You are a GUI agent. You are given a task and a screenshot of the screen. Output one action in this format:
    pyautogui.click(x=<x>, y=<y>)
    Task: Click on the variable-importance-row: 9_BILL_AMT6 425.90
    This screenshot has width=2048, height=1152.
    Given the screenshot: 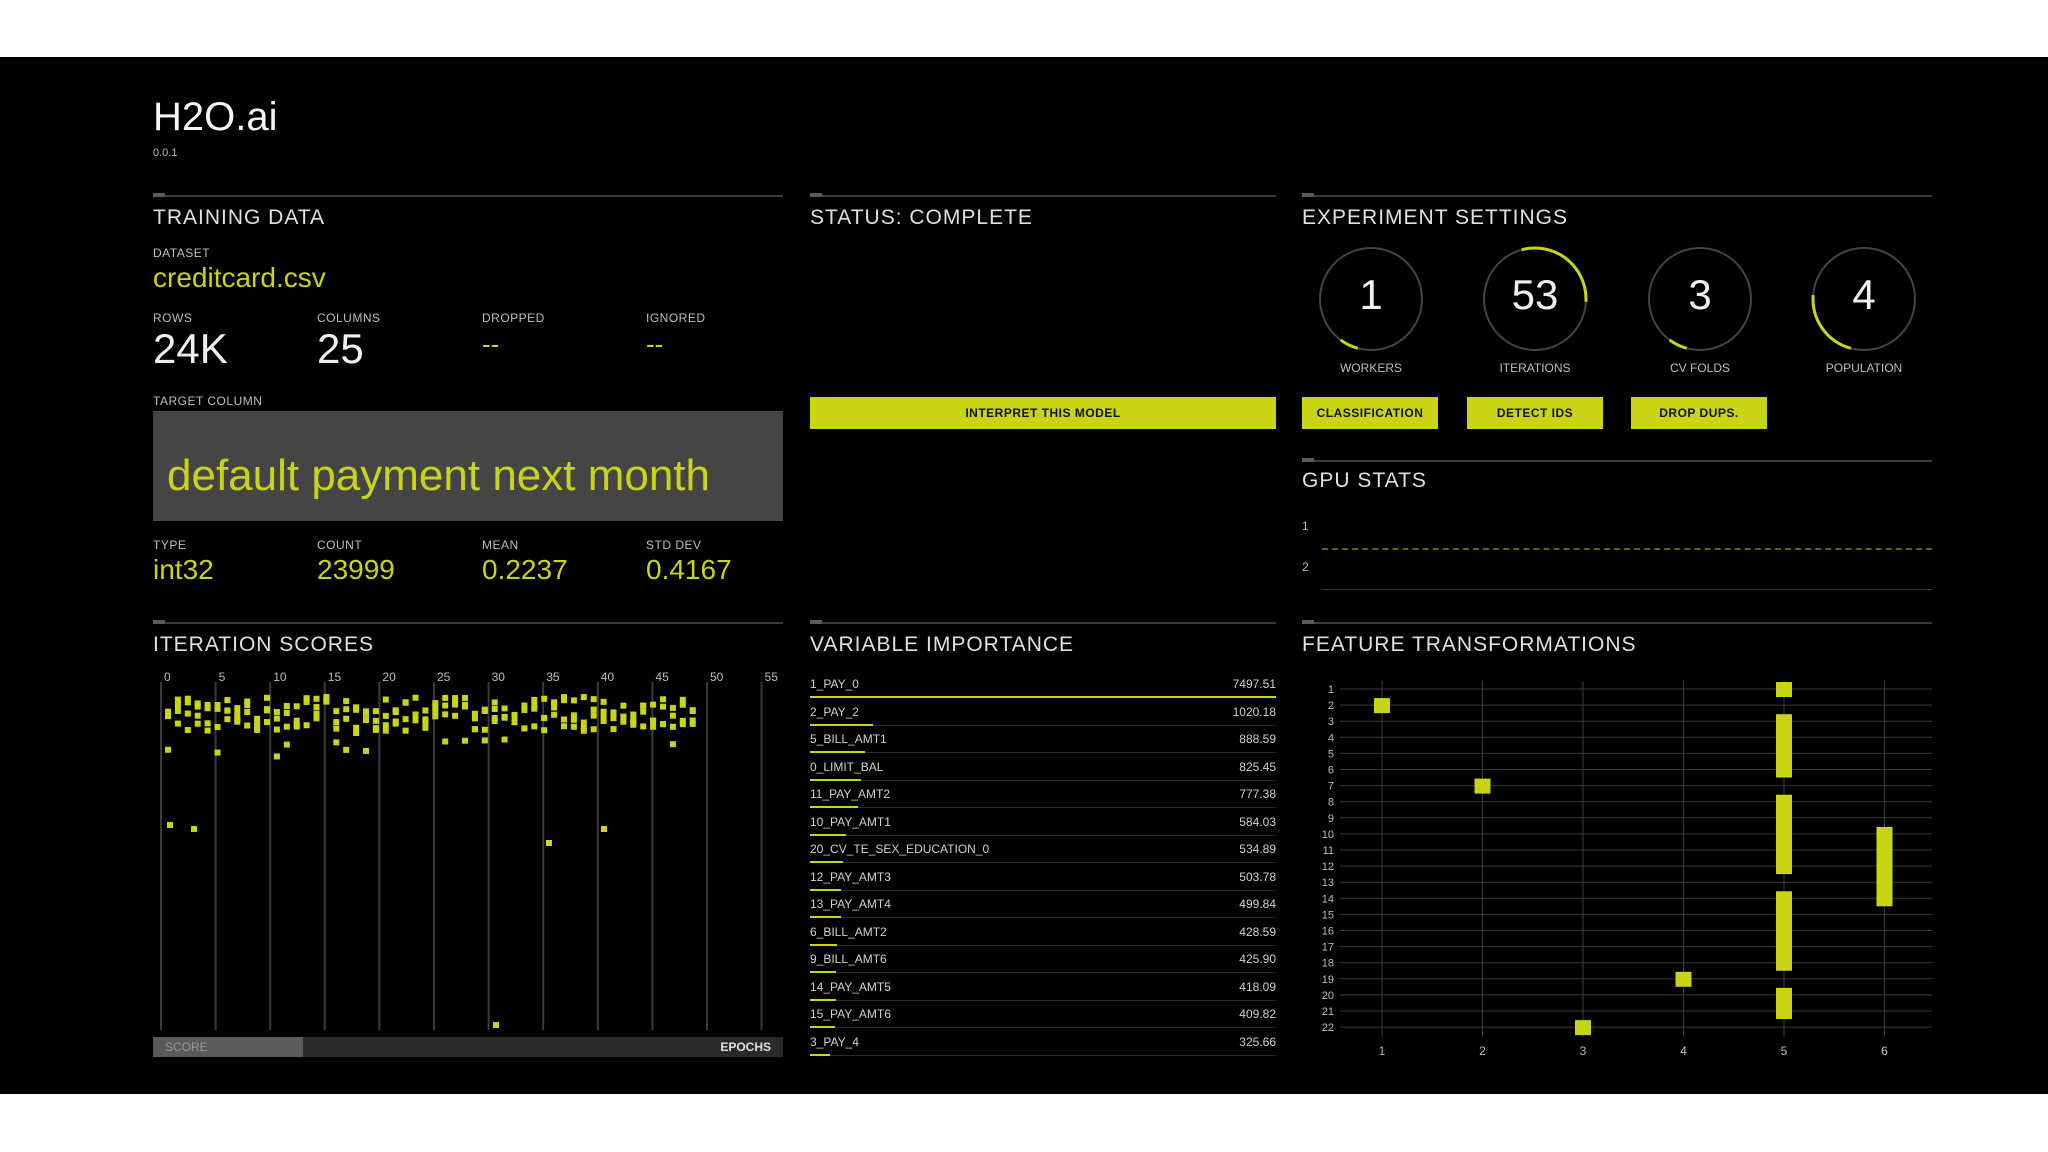 What is the action you would take?
    pyautogui.click(x=1043, y=959)
    